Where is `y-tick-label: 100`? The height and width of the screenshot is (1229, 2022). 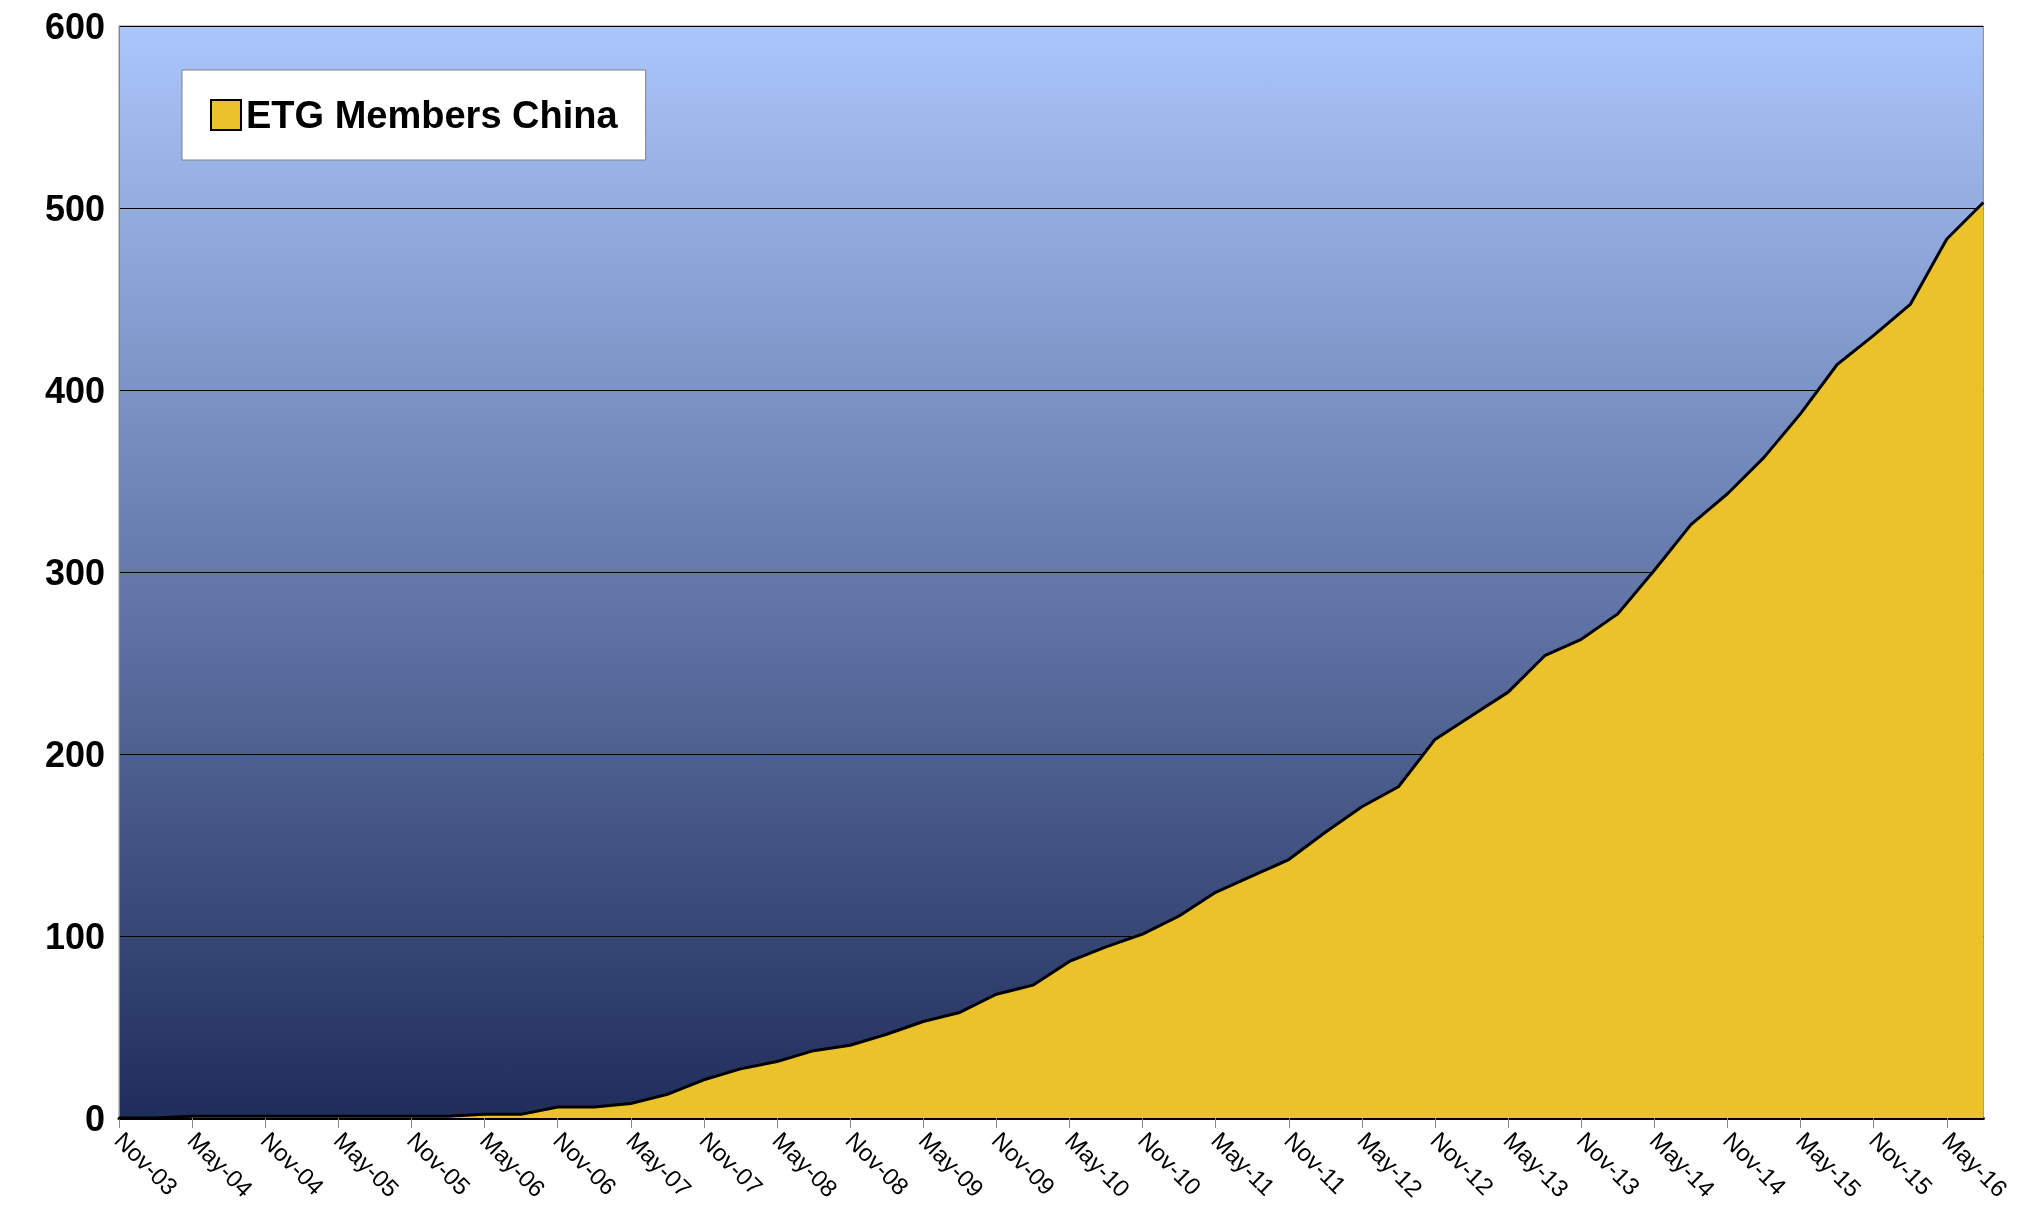
y-tick-label: 100 is located at coordinates (74, 936).